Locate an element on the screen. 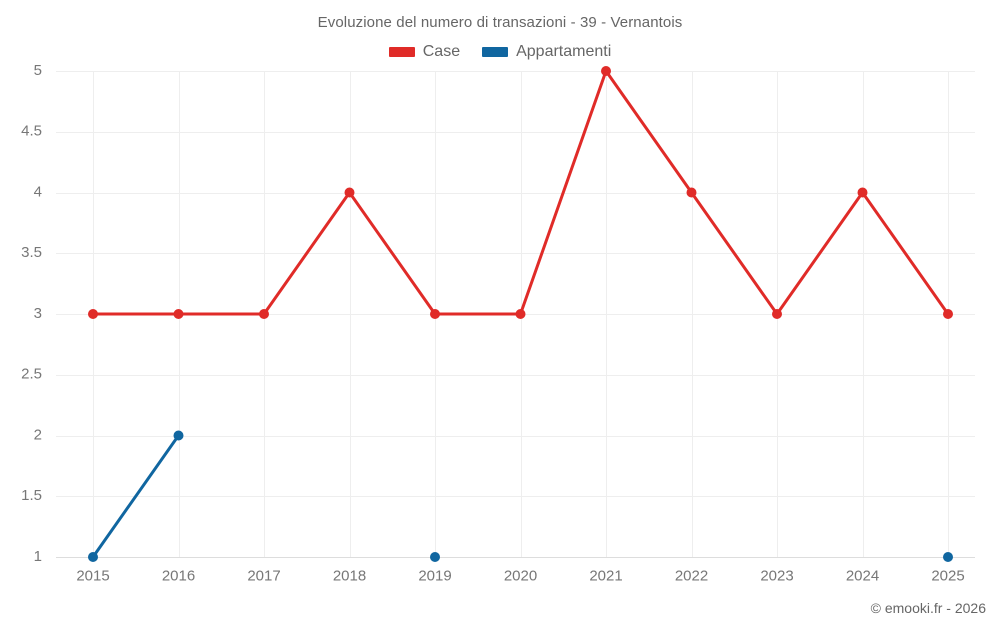 Image resolution: width=1000 pixels, height=625 pixels. x-tick-label: 2024 is located at coordinates (862, 575).